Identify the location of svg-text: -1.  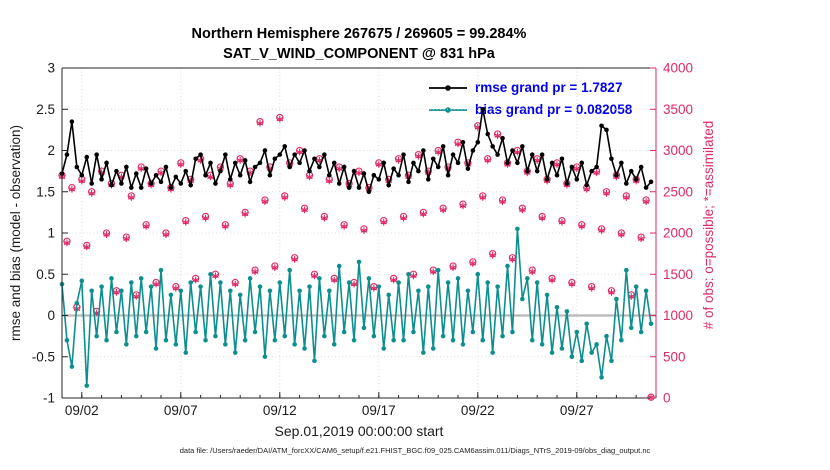
(49, 398).